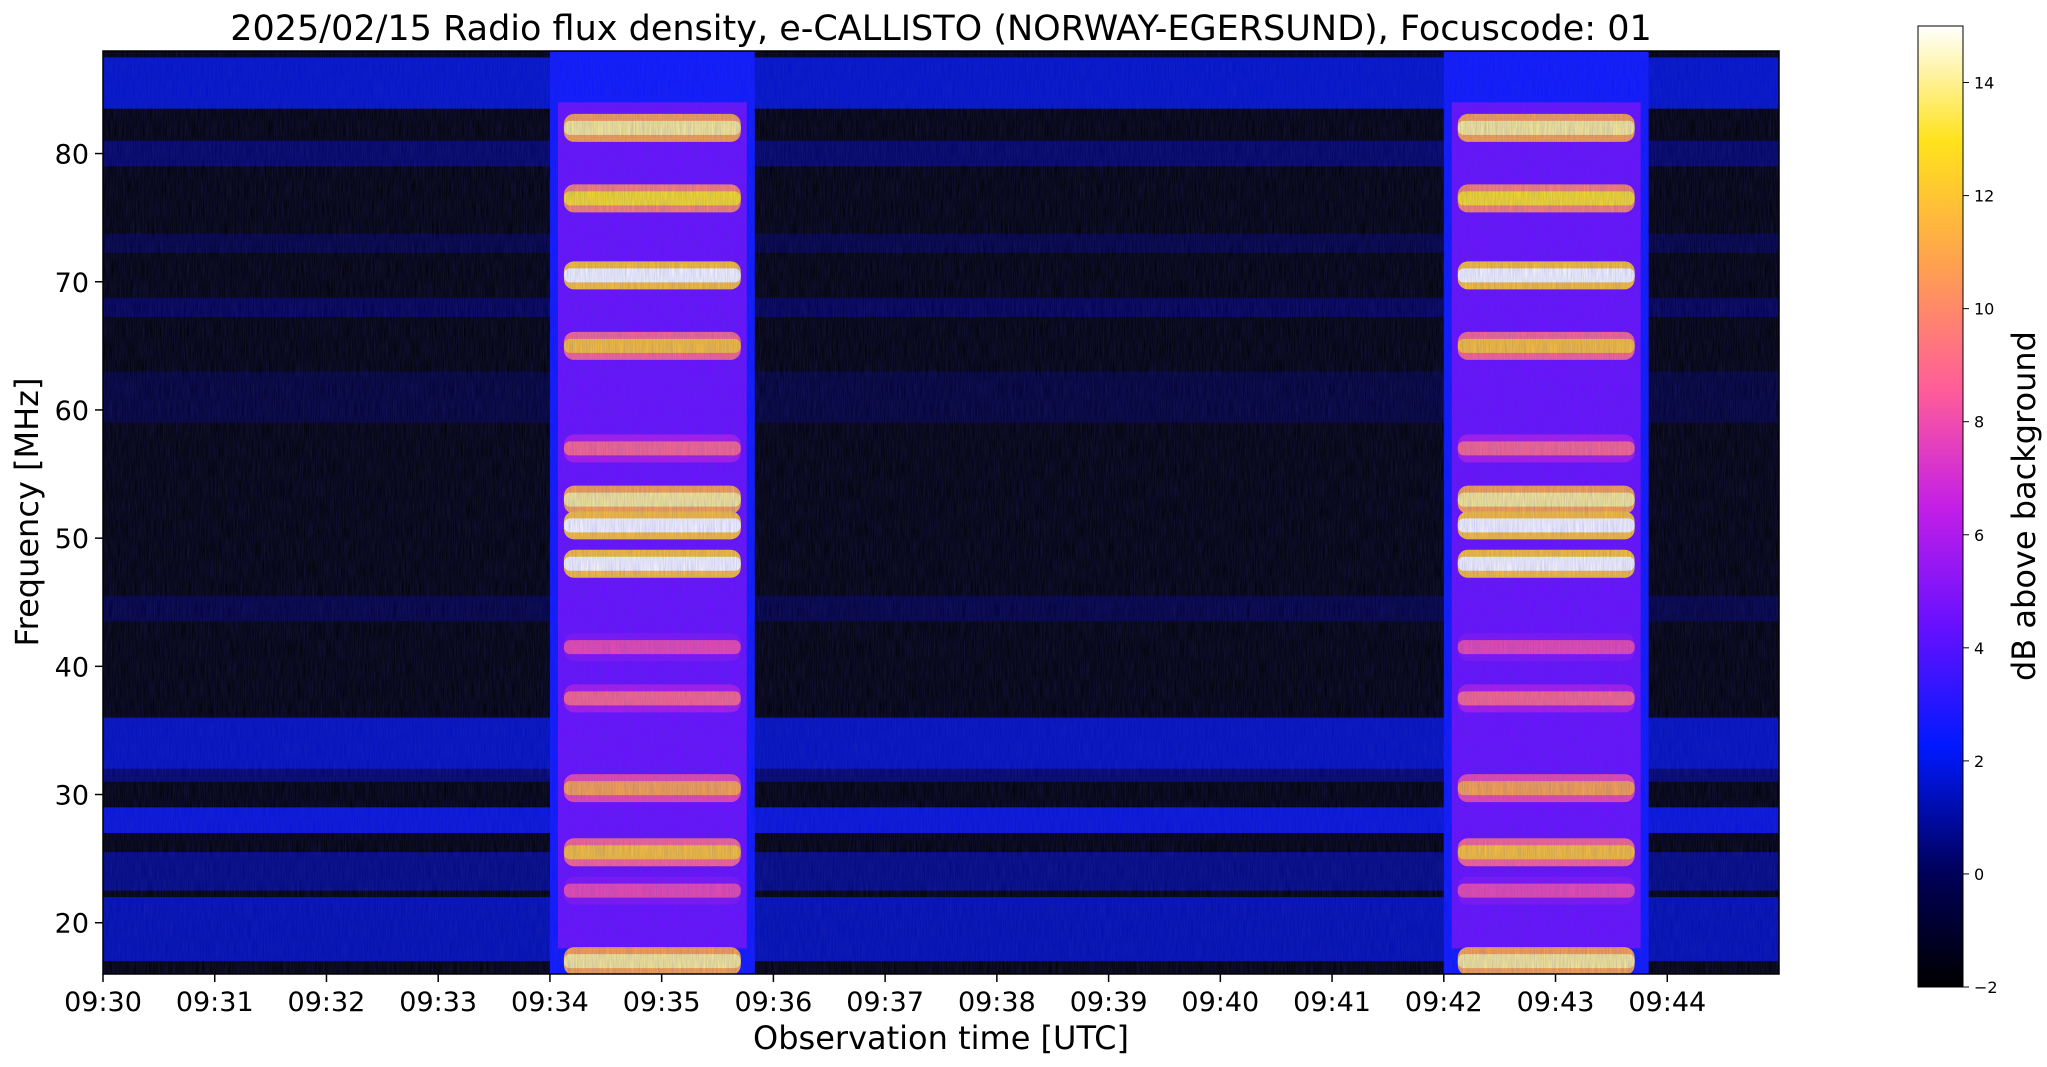 The image size is (2047, 1067). What do you see at coordinates (2024, 506) in the screenshot?
I see `colorbar-label: dB above background` at bounding box center [2024, 506].